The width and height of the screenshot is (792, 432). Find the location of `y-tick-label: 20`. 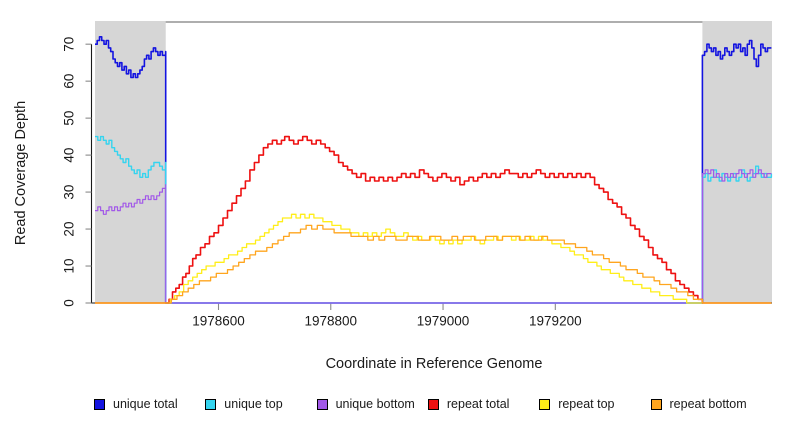

y-tick-label: 20 is located at coordinates (69, 229).